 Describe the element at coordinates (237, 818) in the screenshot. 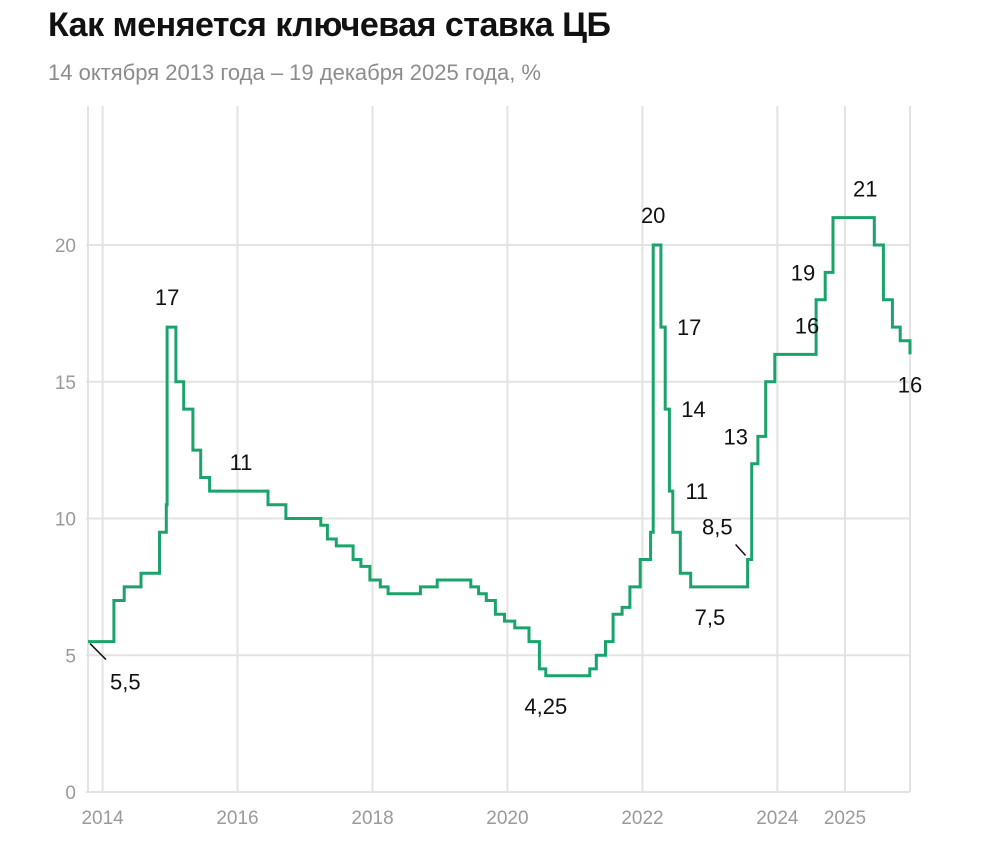

I see `x-tick-label: 2016` at that location.